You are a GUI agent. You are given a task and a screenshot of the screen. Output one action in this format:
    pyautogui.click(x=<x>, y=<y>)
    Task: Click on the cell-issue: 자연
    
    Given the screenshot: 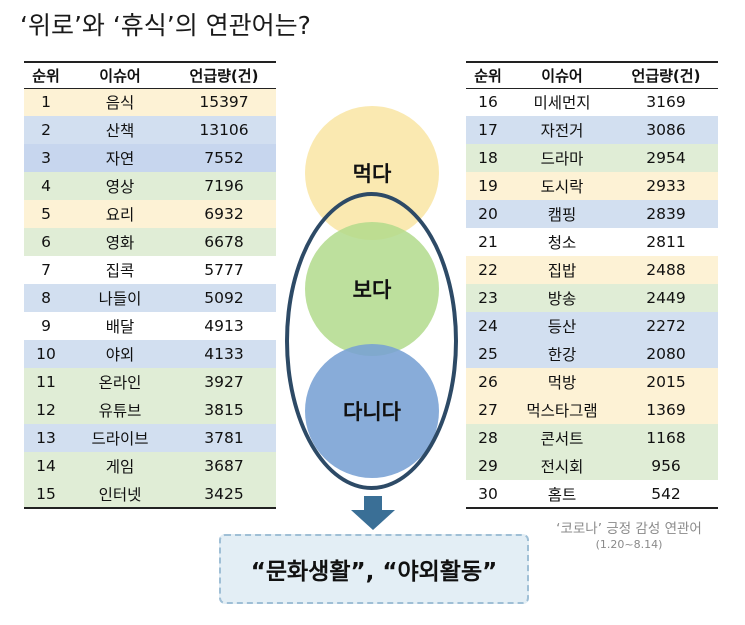 What is the action you would take?
    pyautogui.click(x=120, y=159)
    